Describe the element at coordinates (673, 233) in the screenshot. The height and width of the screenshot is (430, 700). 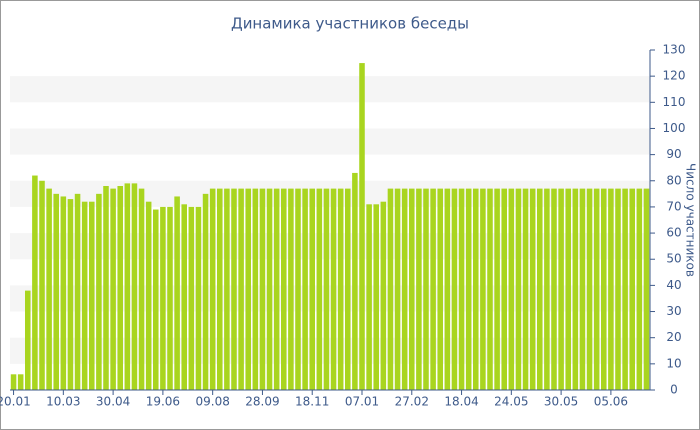
I see `y-tick-label: 60` at that location.